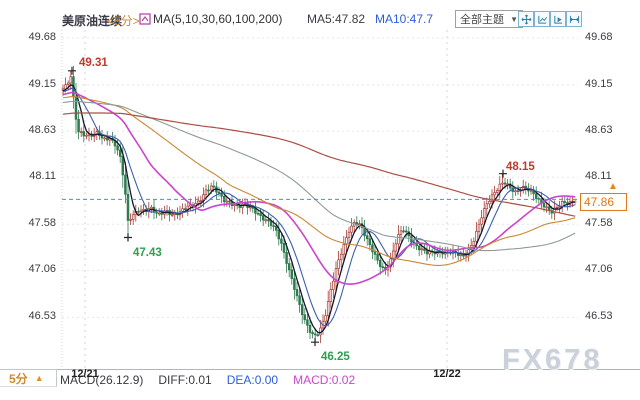 The image size is (640, 400). I want to click on interval-label: 5分, so click(18, 378).